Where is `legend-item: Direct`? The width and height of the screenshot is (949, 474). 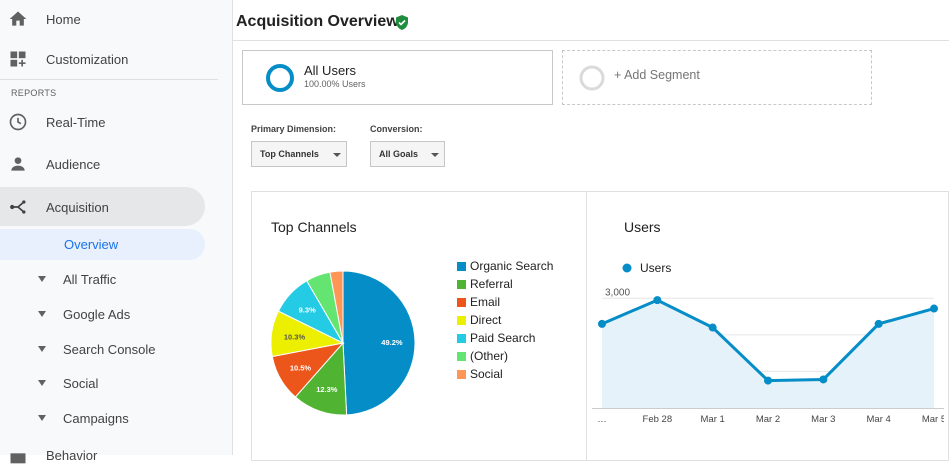
legend-item: Direct is located at coordinates (479, 320).